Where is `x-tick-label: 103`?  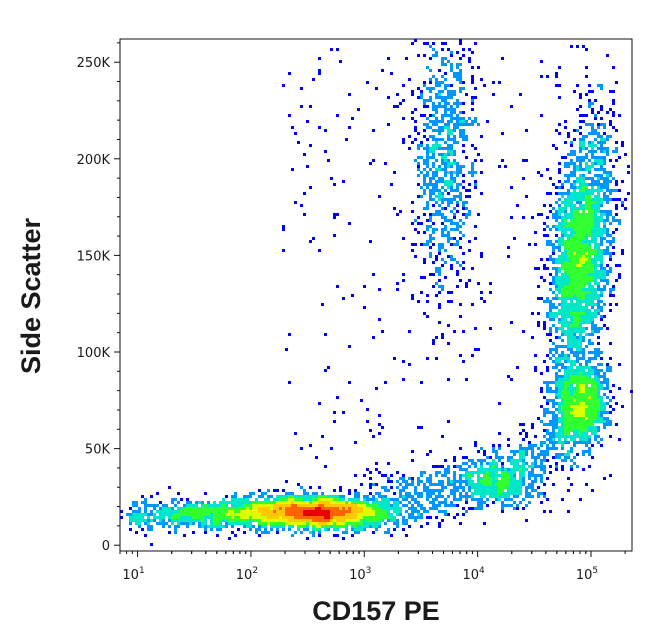 x-tick-label: 103 is located at coordinates (360, 574).